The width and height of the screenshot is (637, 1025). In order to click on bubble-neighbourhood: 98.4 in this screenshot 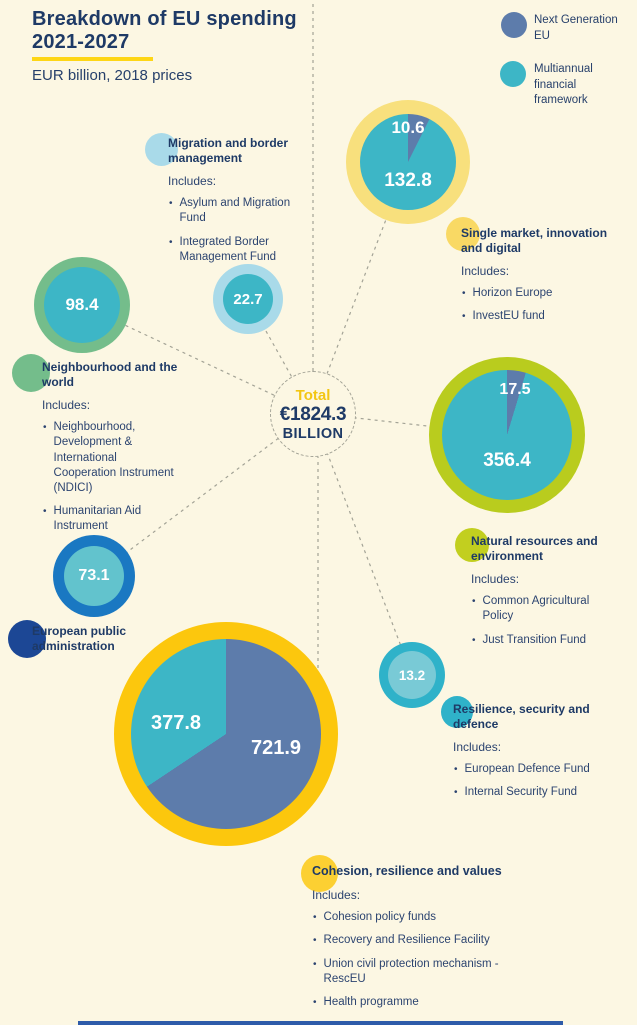, I will do `click(82, 305)`.